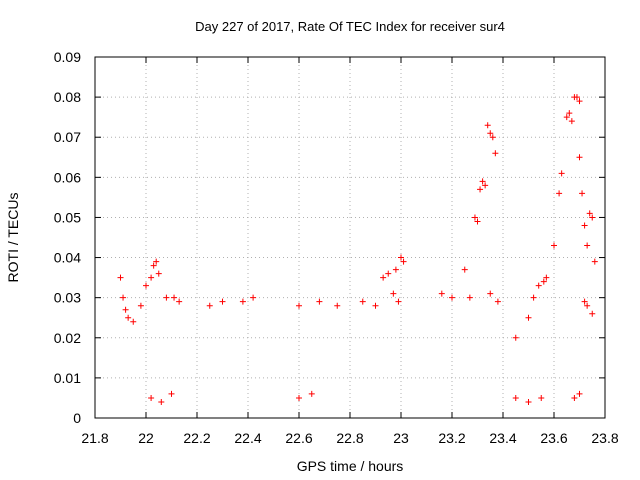 This screenshot has height=480, width=640. What do you see at coordinates (67, 177) in the screenshot?
I see `y-tick-label: 0.06` at bounding box center [67, 177].